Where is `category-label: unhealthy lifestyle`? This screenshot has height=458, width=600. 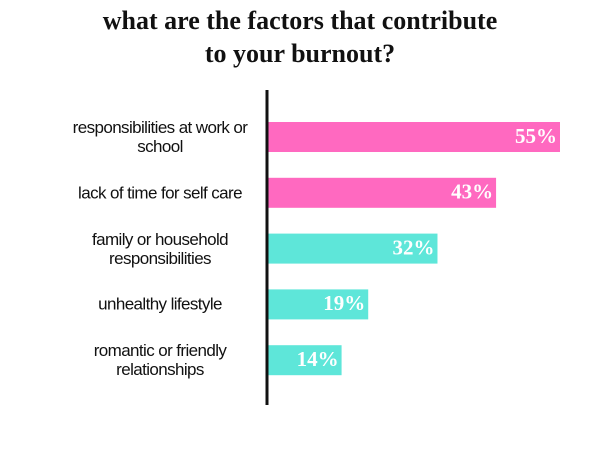
category-label: unhealthy lifestyle is located at coordinates (160, 304).